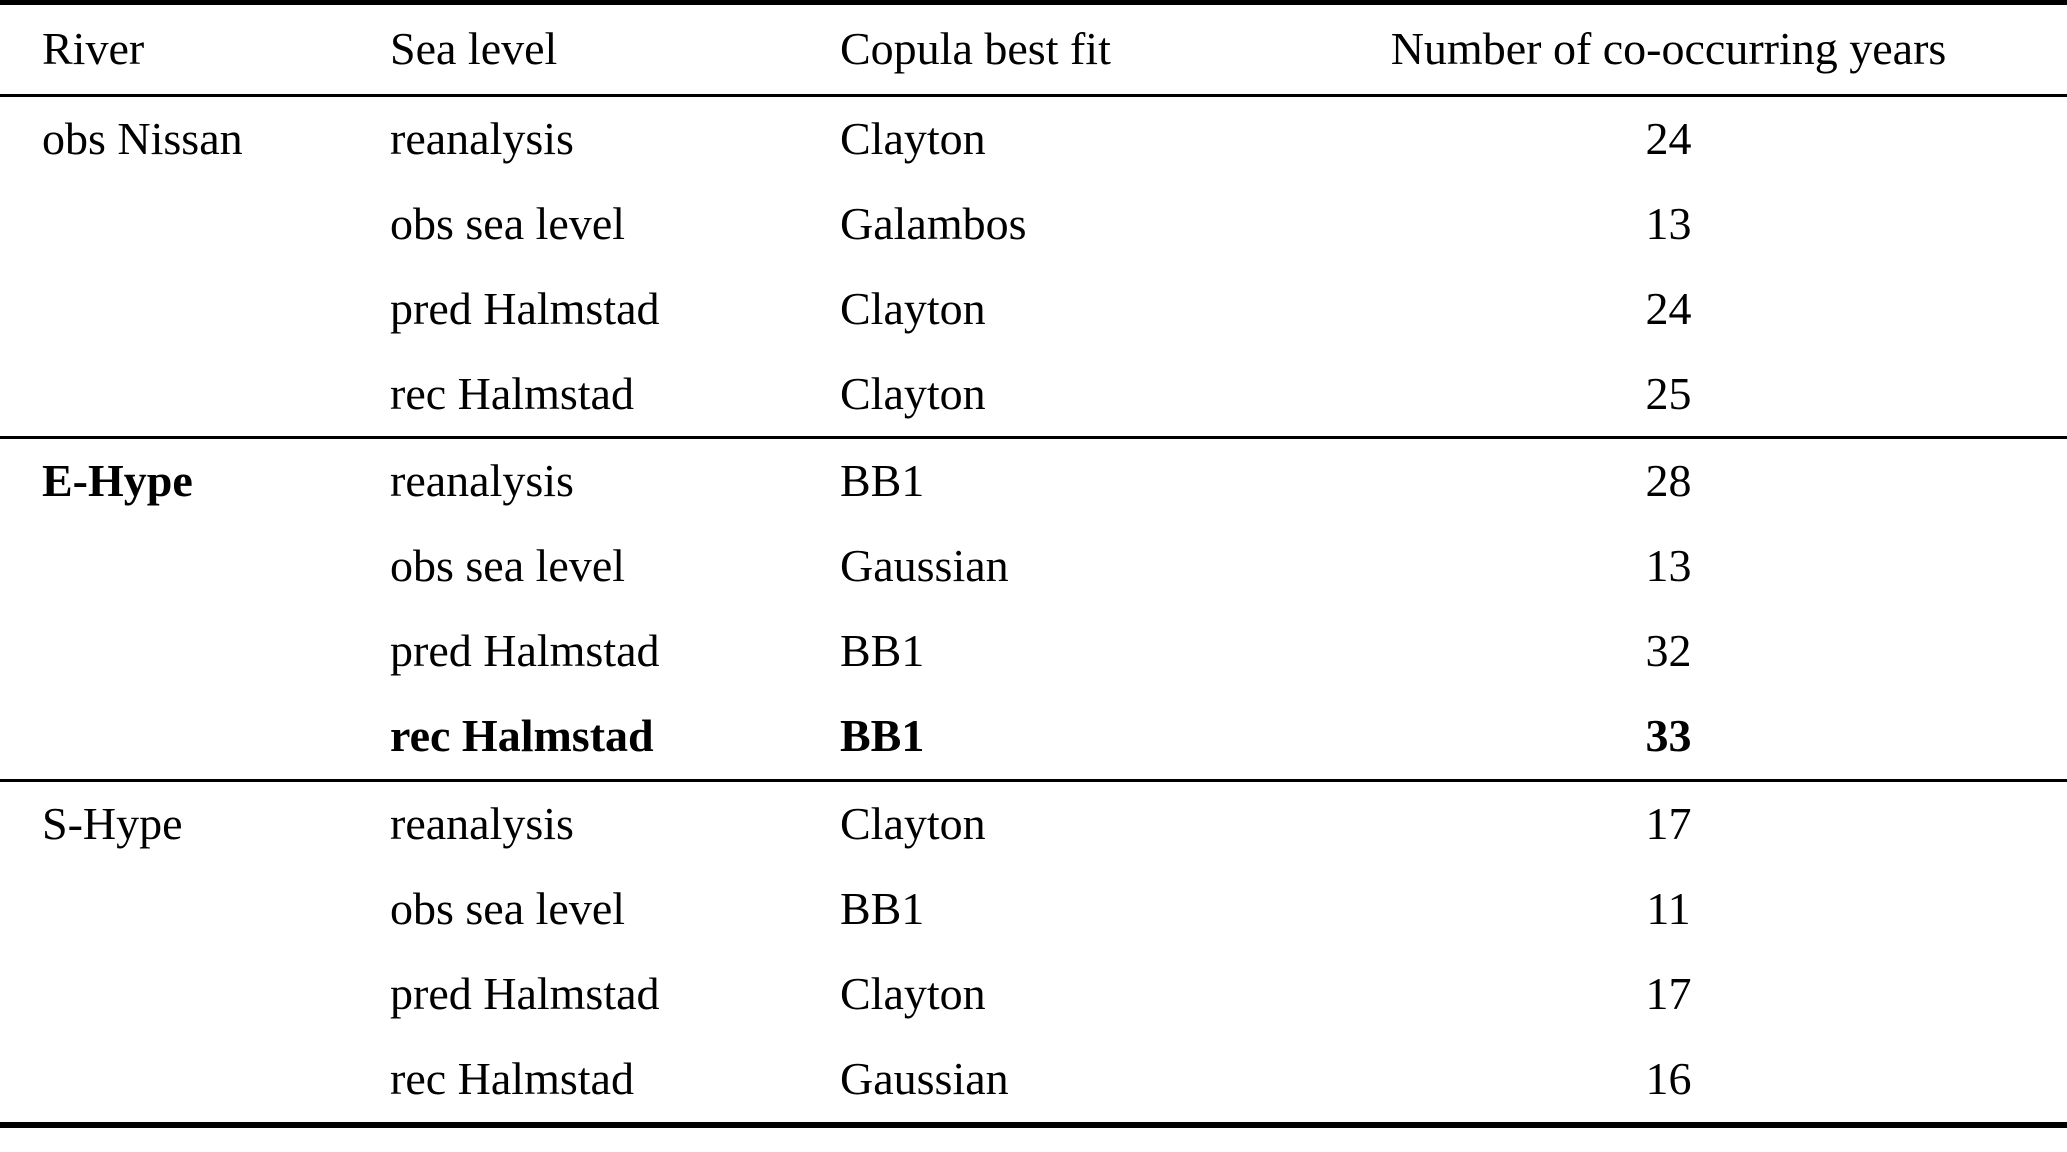 The height and width of the screenshot is (1152, 2067). What do you see at coordinates (1668, 736) in the screenshot?
I see `years-cell: 33` at bounding box center [1668, 736].